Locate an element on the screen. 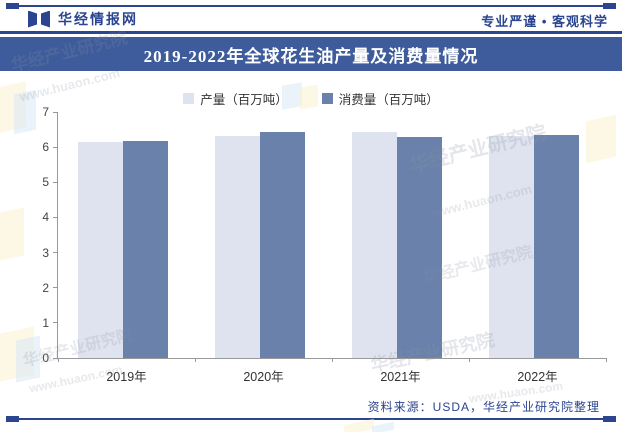 The image size is (622, 432). header-tagline: 专业严谨 • 客观科学 is located at coordinates (544, 21).